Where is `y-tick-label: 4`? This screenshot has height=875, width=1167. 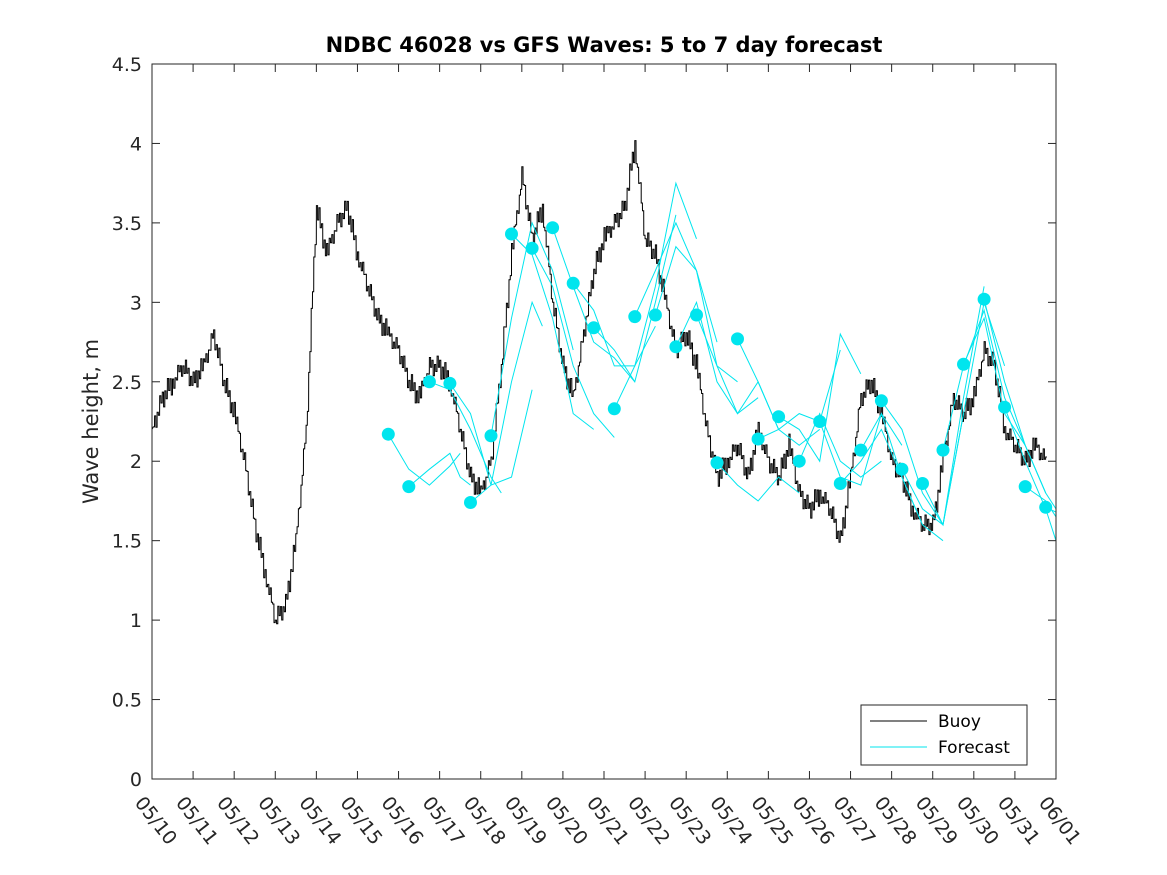
y-tick-label: 4 is located at coordinates (136, 144).